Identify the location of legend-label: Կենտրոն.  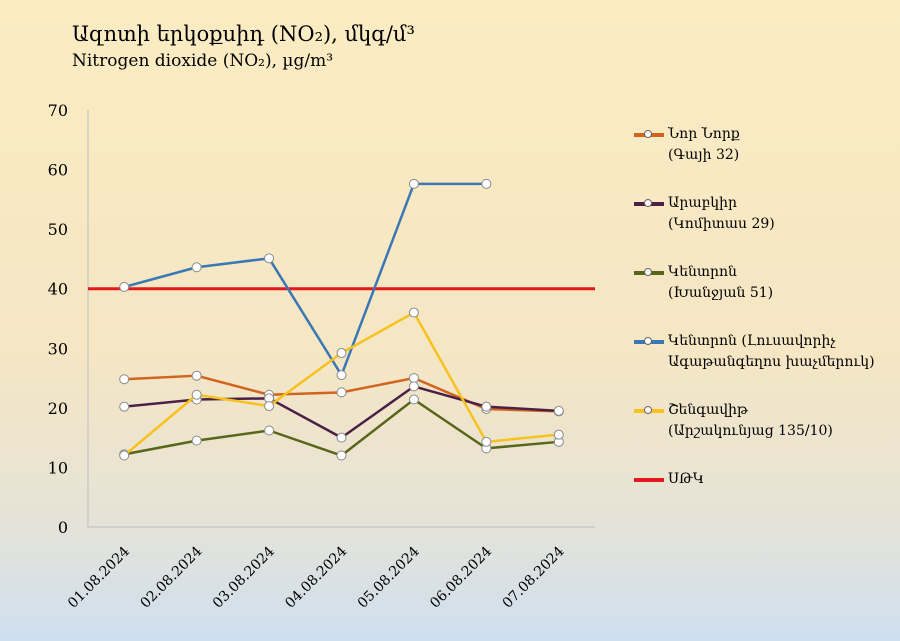
(702, 272).